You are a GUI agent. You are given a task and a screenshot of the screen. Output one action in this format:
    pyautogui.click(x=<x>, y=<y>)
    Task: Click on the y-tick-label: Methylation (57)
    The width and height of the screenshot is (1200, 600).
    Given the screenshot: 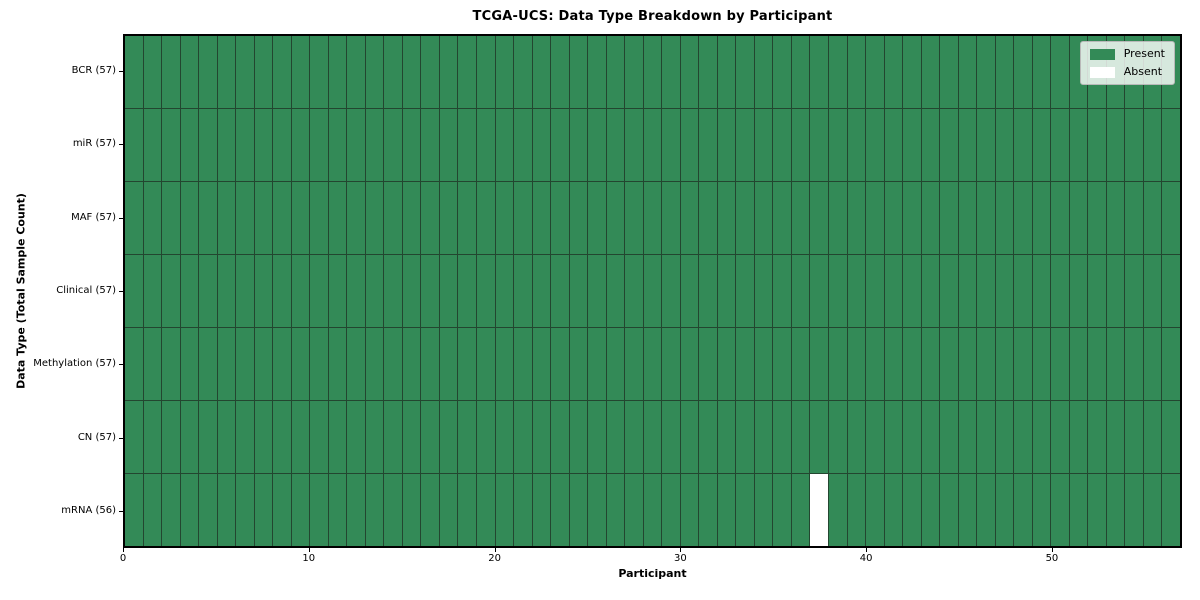 What is the action you would take?
    pyautogui.click(x=74, y=364)
    